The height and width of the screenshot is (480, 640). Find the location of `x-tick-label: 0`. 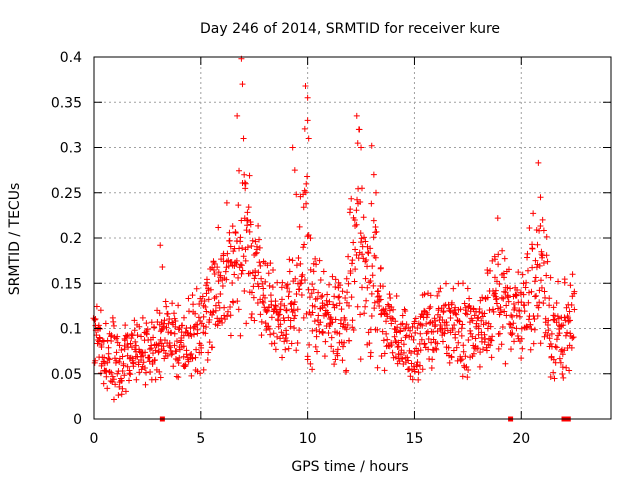

x-tick-label: 0 is located at coordinates (94, 439).